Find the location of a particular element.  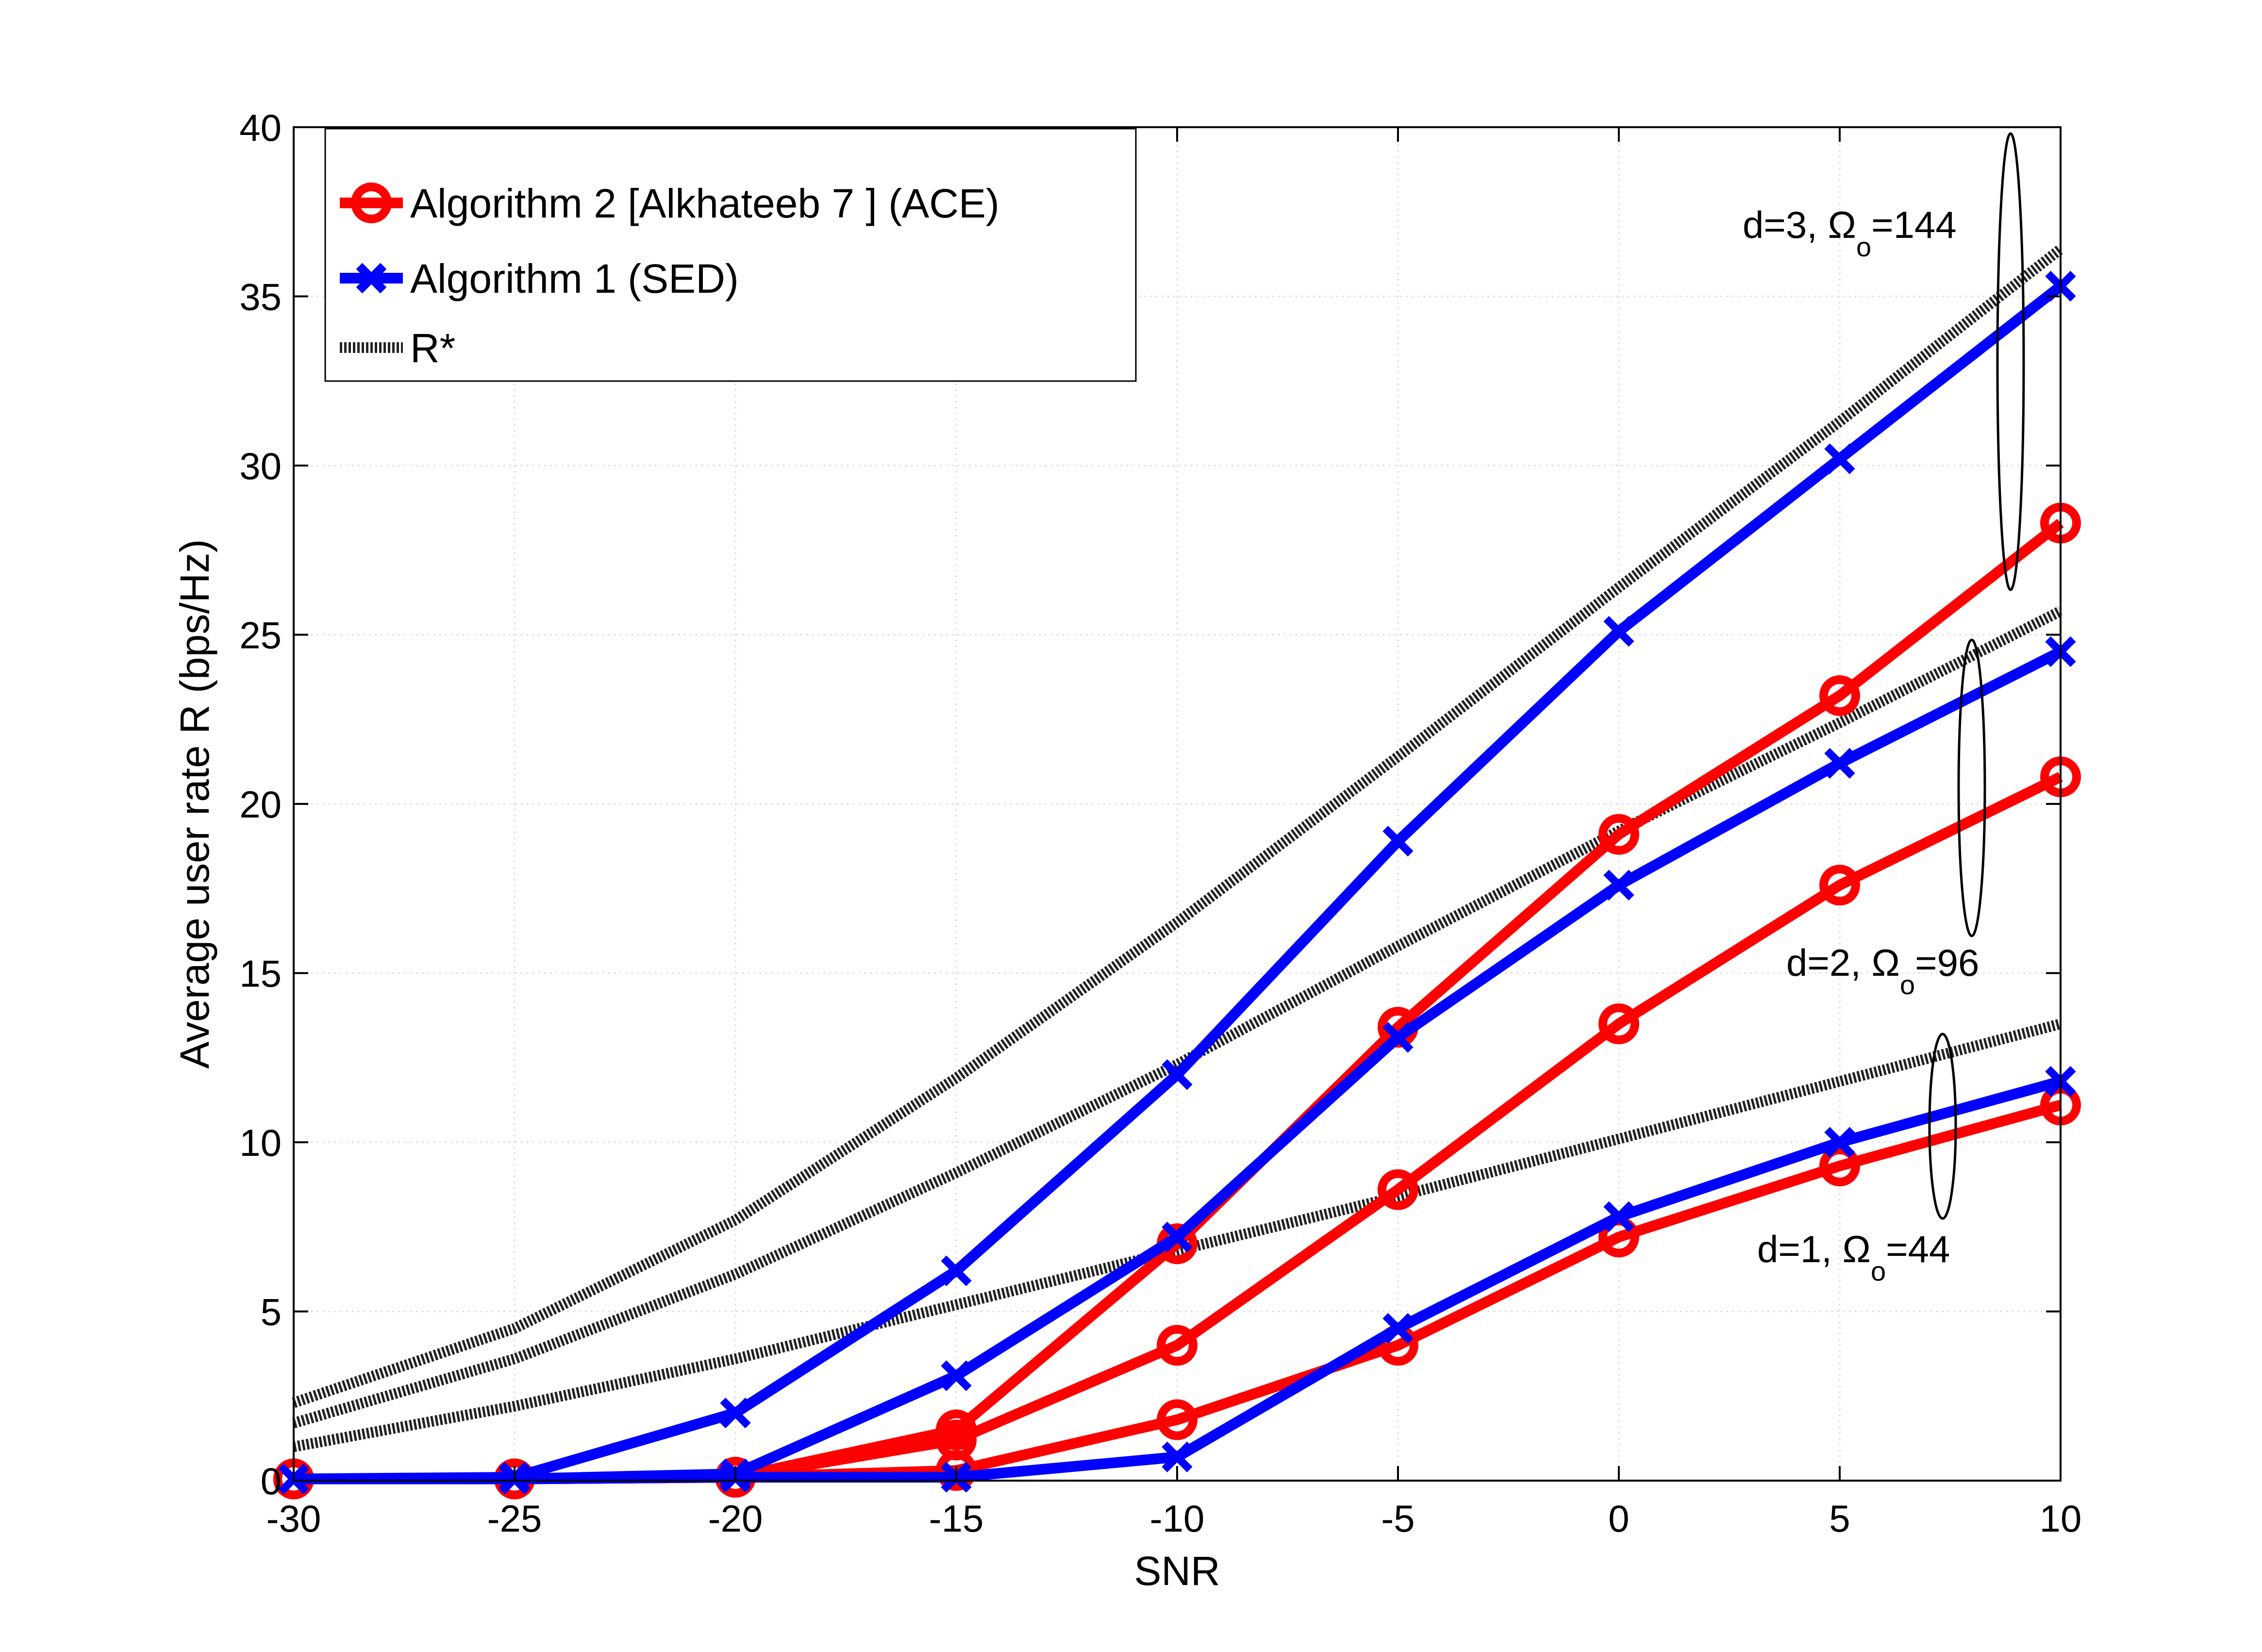

x-tick-label: -20 is located at coordinates (736, 1518).